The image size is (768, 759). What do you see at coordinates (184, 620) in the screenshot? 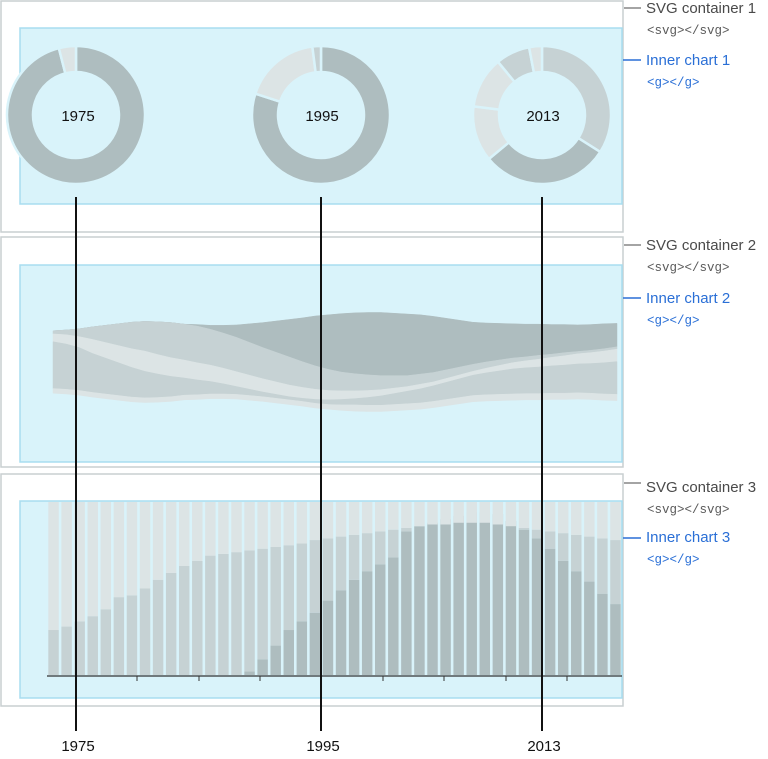
I see `bar-10-mid` at bounding box center [184, 620].